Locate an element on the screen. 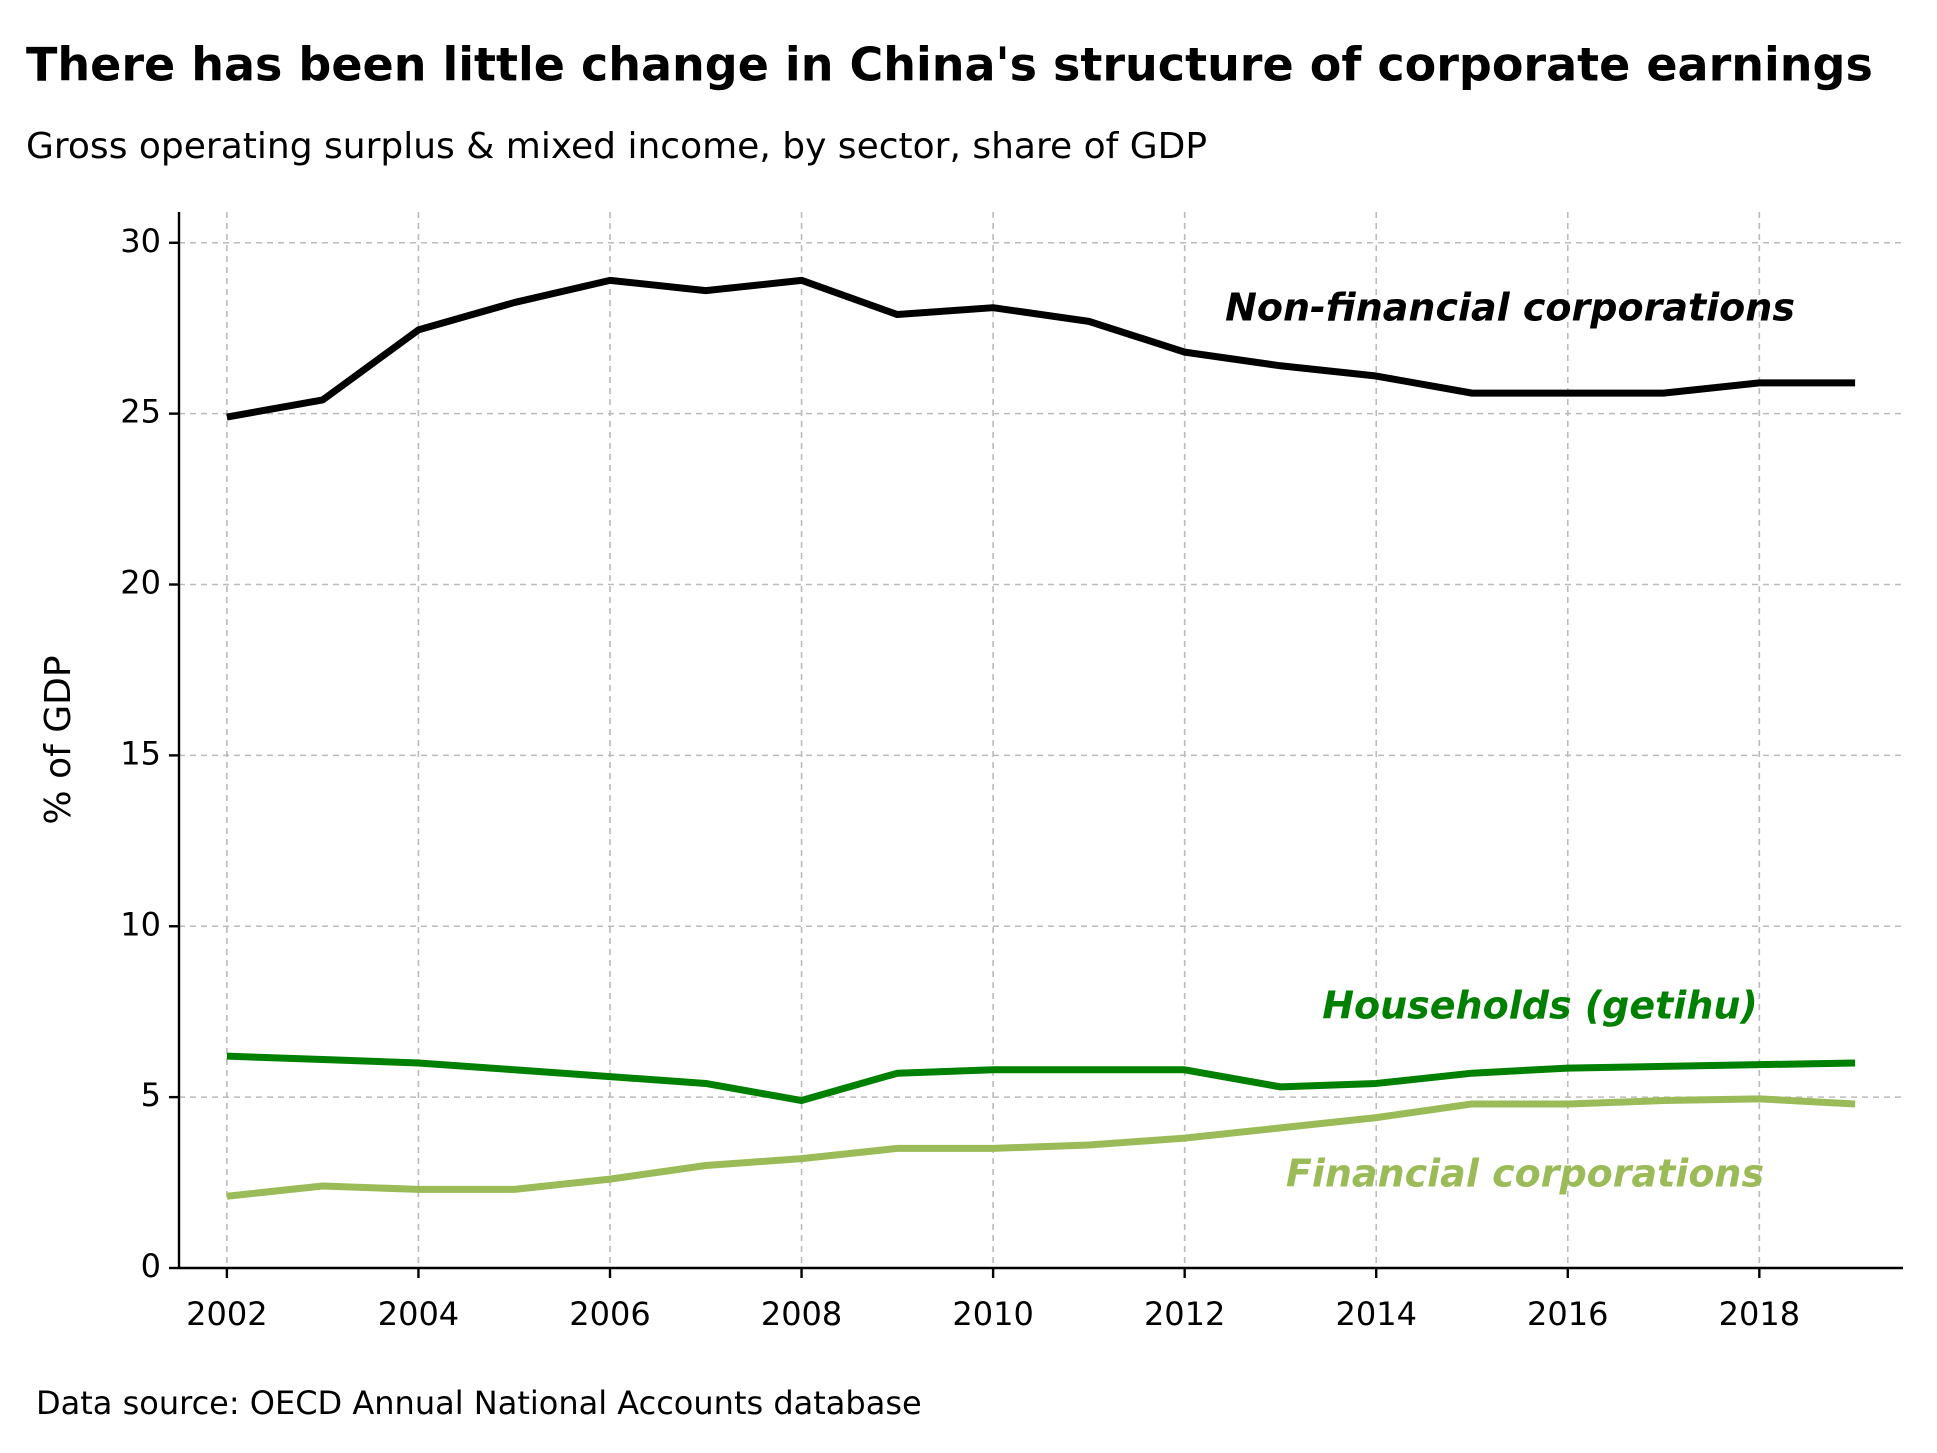 This screenshot has width=1937, height=1453. x-tick-label: 2008 is located at coordinates (801, 1314).